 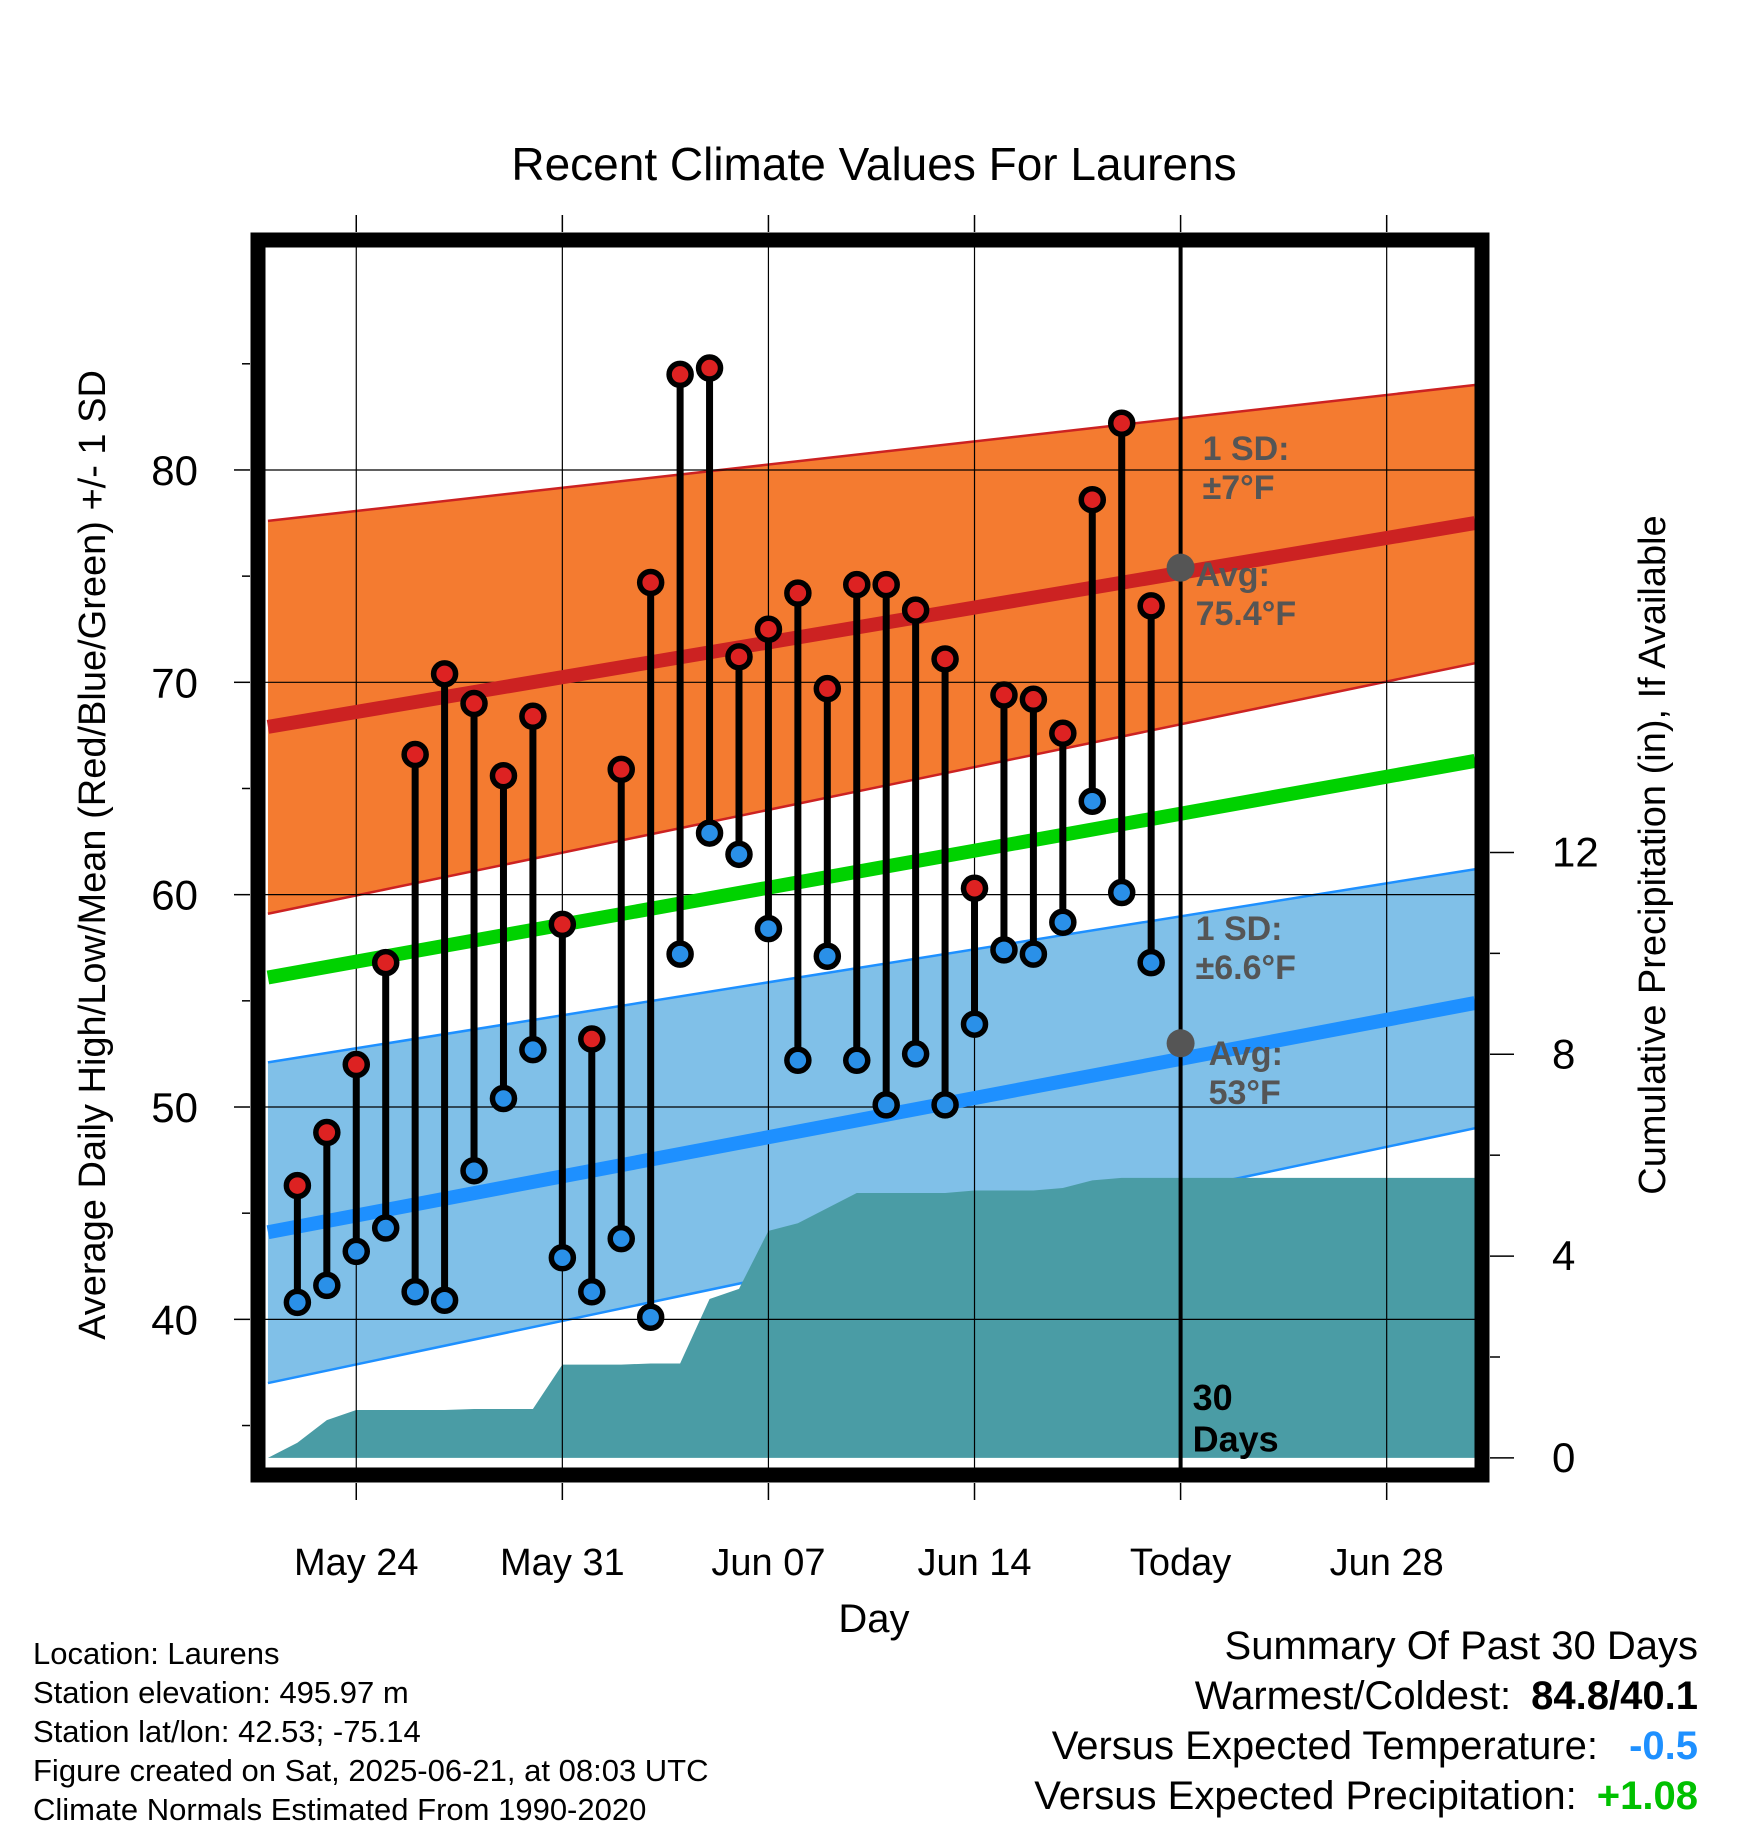 What do you see at coordinates (562, 1563) in the screenshot?
I see `x-tick-label: May 31` at bounding box center [562, 1563].